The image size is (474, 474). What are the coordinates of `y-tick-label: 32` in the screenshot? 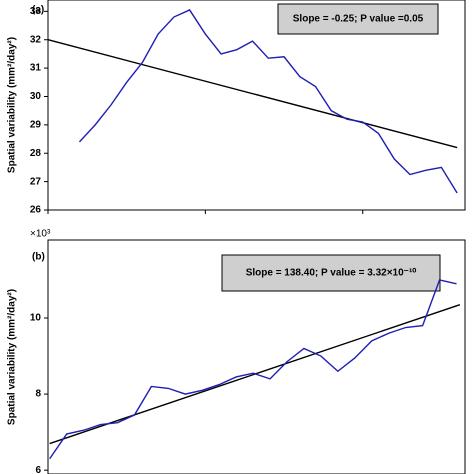 It's located at (36, 39).